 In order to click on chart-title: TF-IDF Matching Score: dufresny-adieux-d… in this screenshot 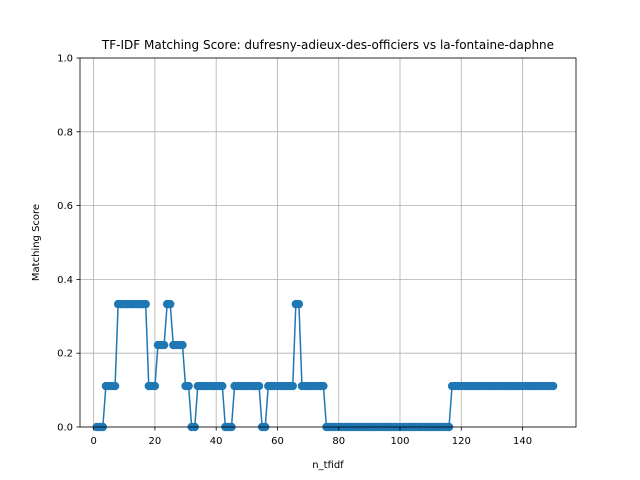, I will do `click(327, 45)`.